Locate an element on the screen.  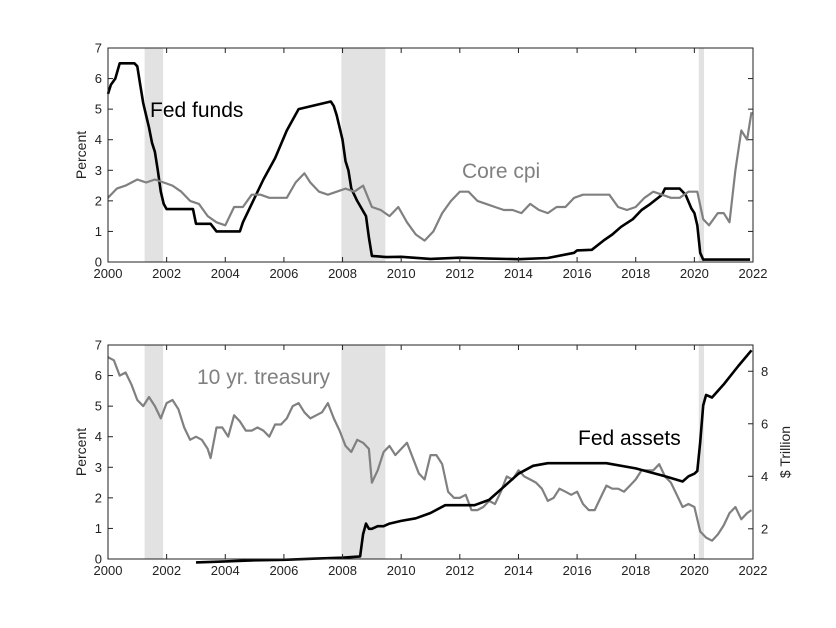
label-fed-assets: Fed assets is located at coordinates (629, 438).